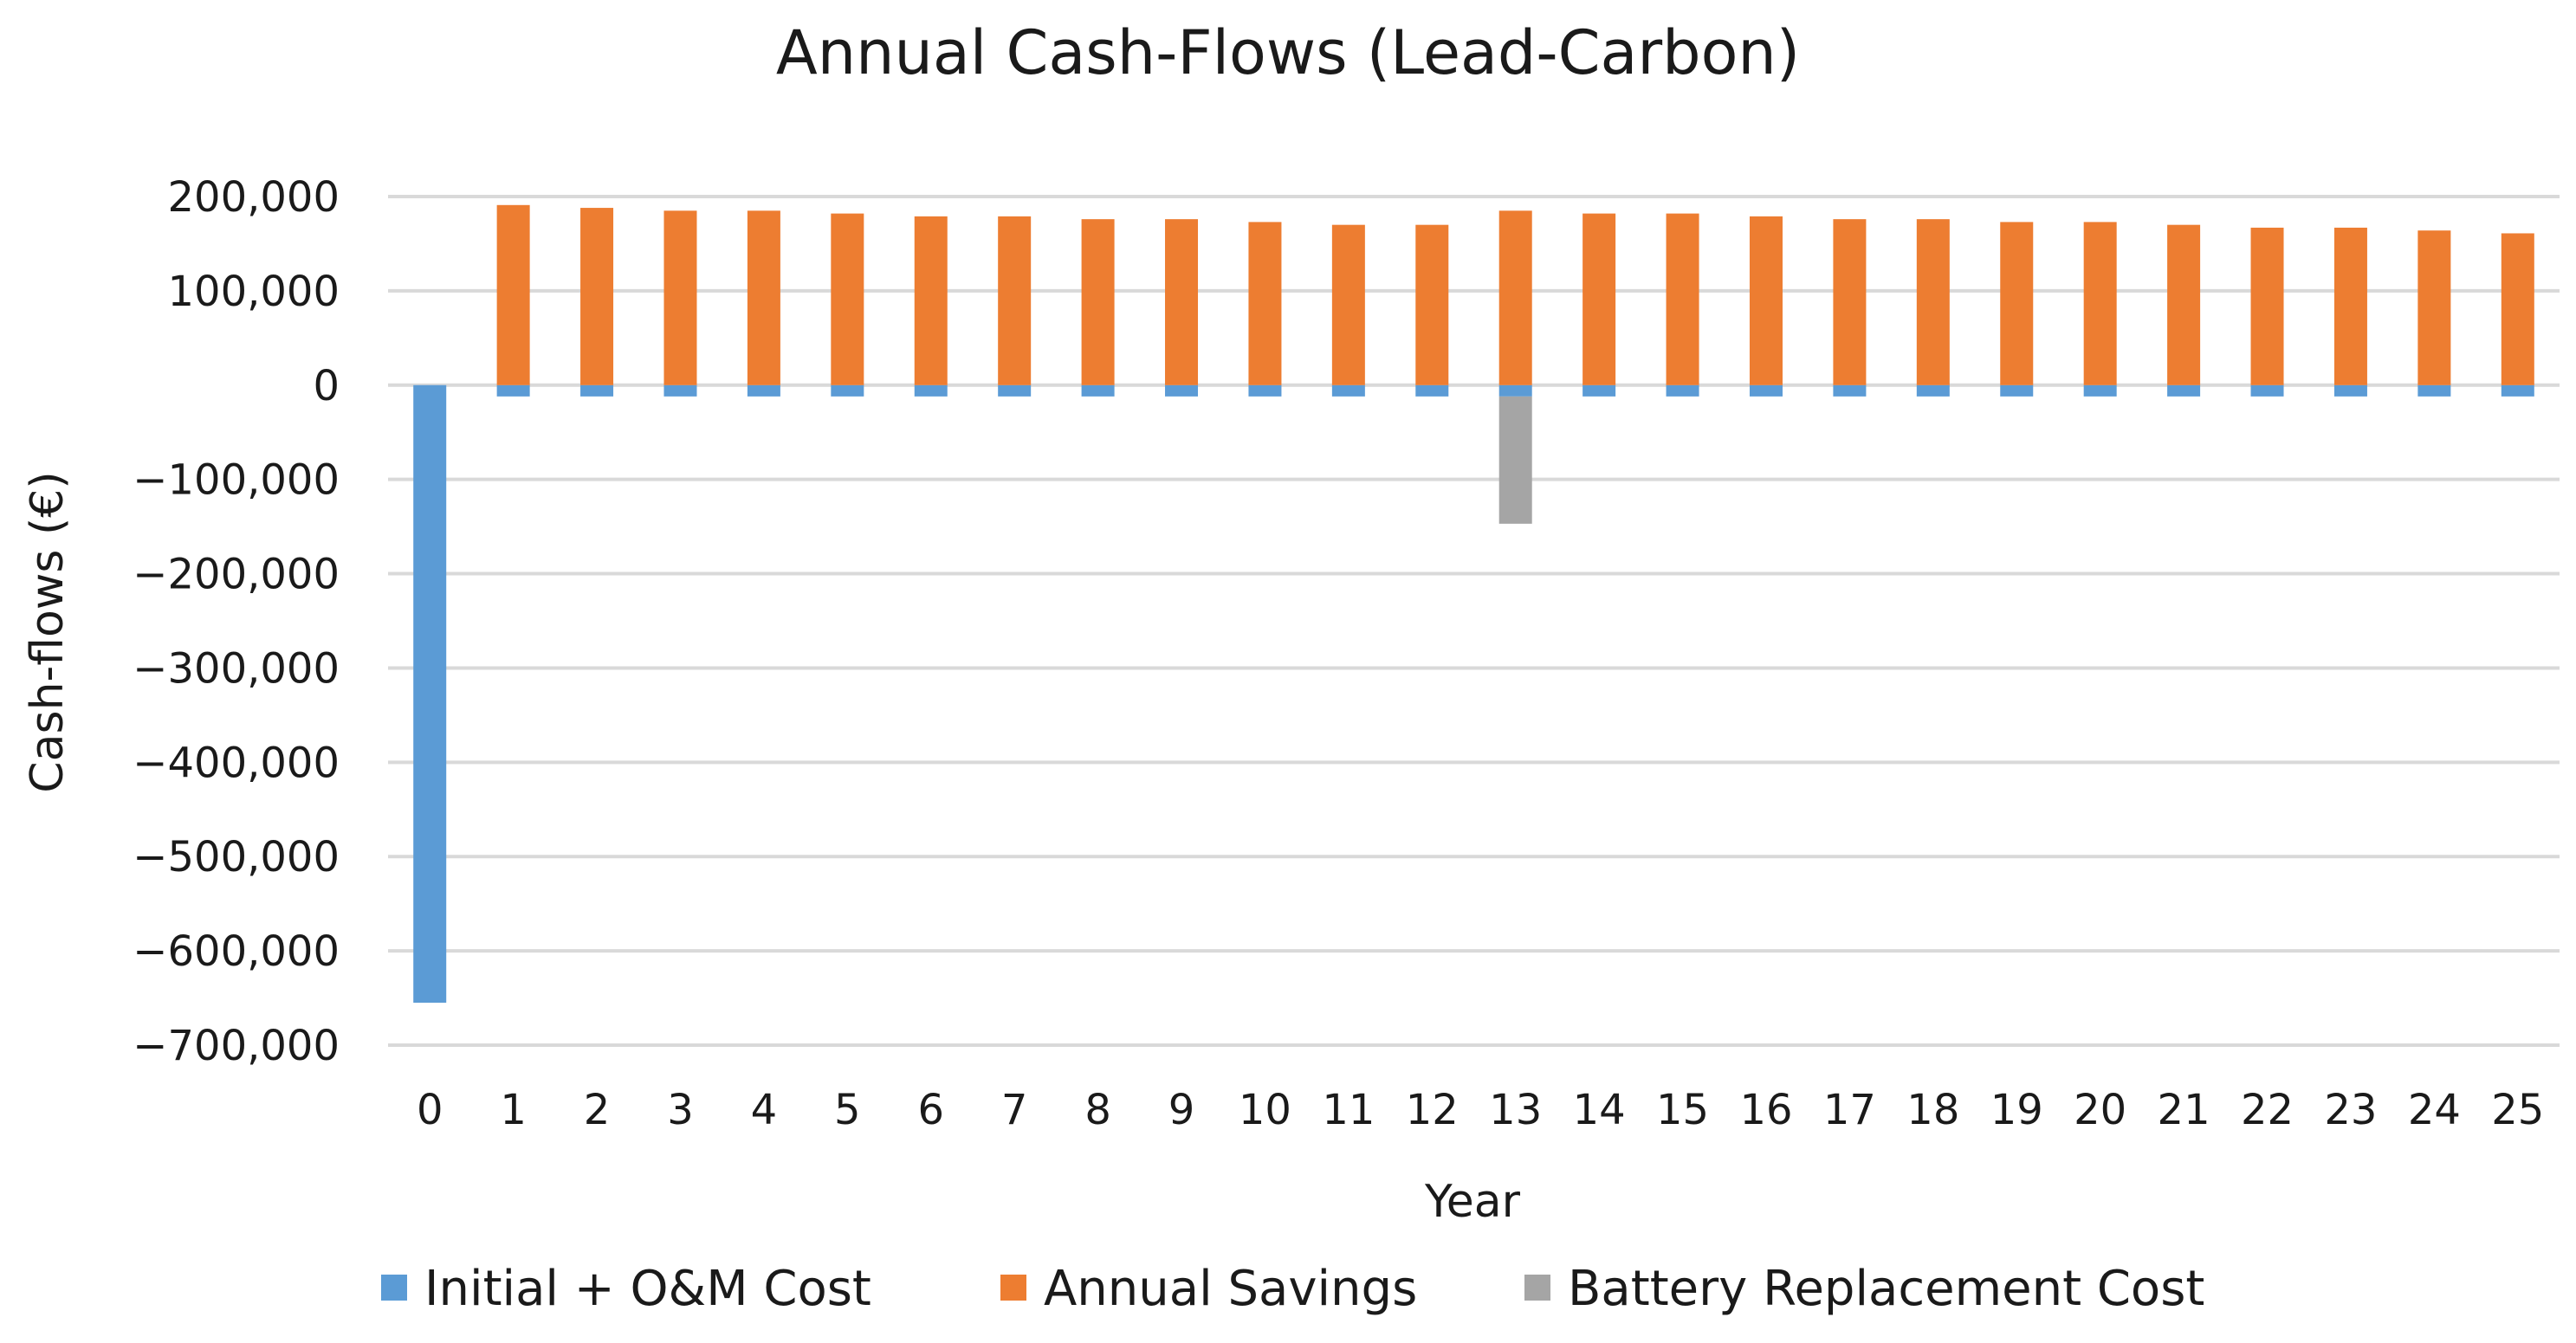  Describe the element at coordinates (1682, 1110) in the screenshot. I see `x-tick-label: 15` at that location.